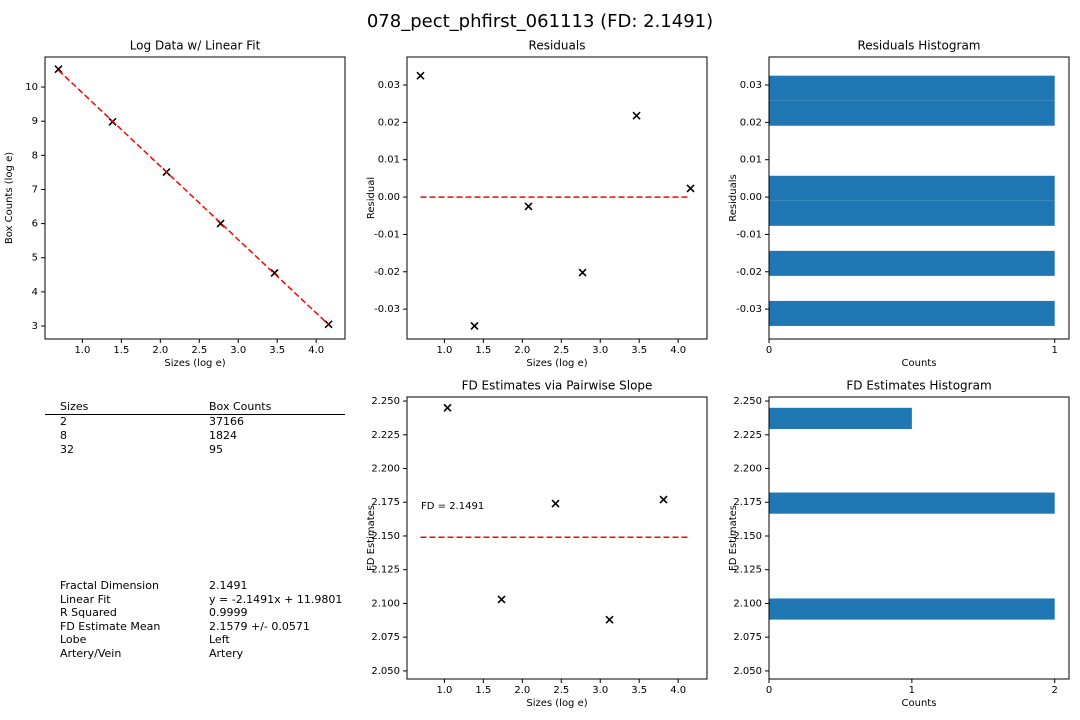  What do you see at coordinates (769, 350) in the screenshot?
I see `x-tick-label: 0` at bounding box center [769, 350].